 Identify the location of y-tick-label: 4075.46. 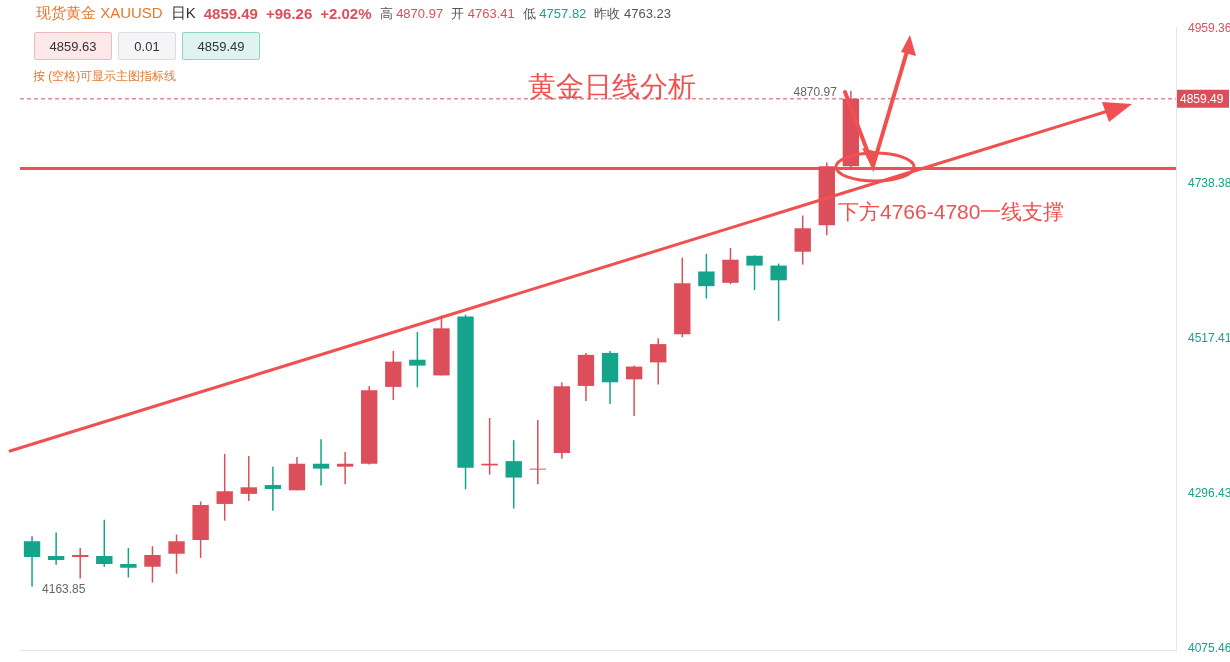
(1209, 647).